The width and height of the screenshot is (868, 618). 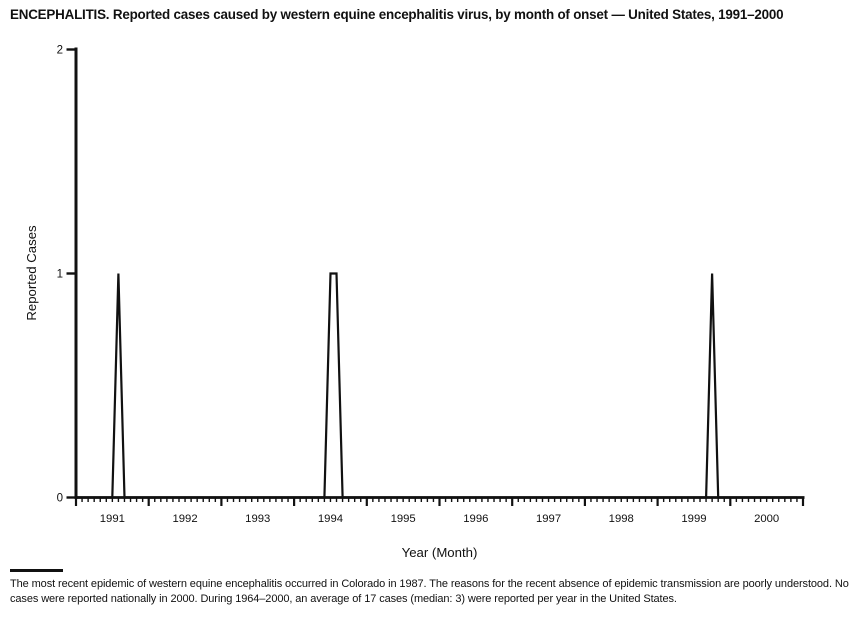 What do you see at coordinates (112, 519) in the screenshot?
I see `x-tick-label: 1991` at bounding box center [112, 519].